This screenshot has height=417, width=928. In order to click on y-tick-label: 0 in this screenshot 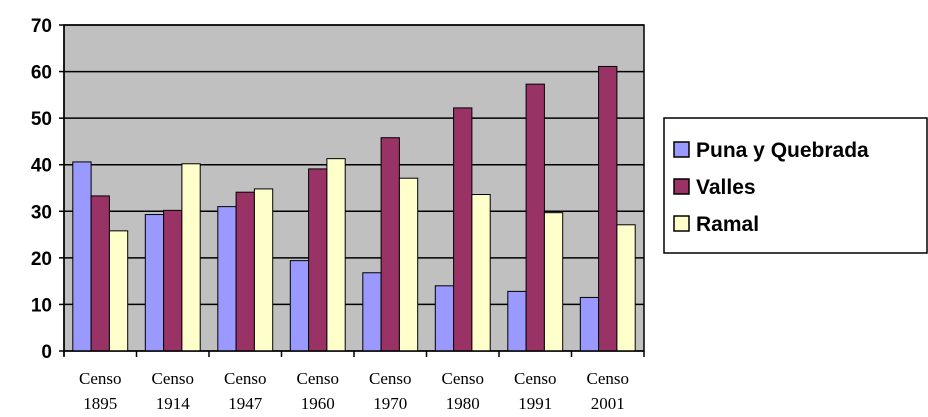, I will do `click(46, 352)`.